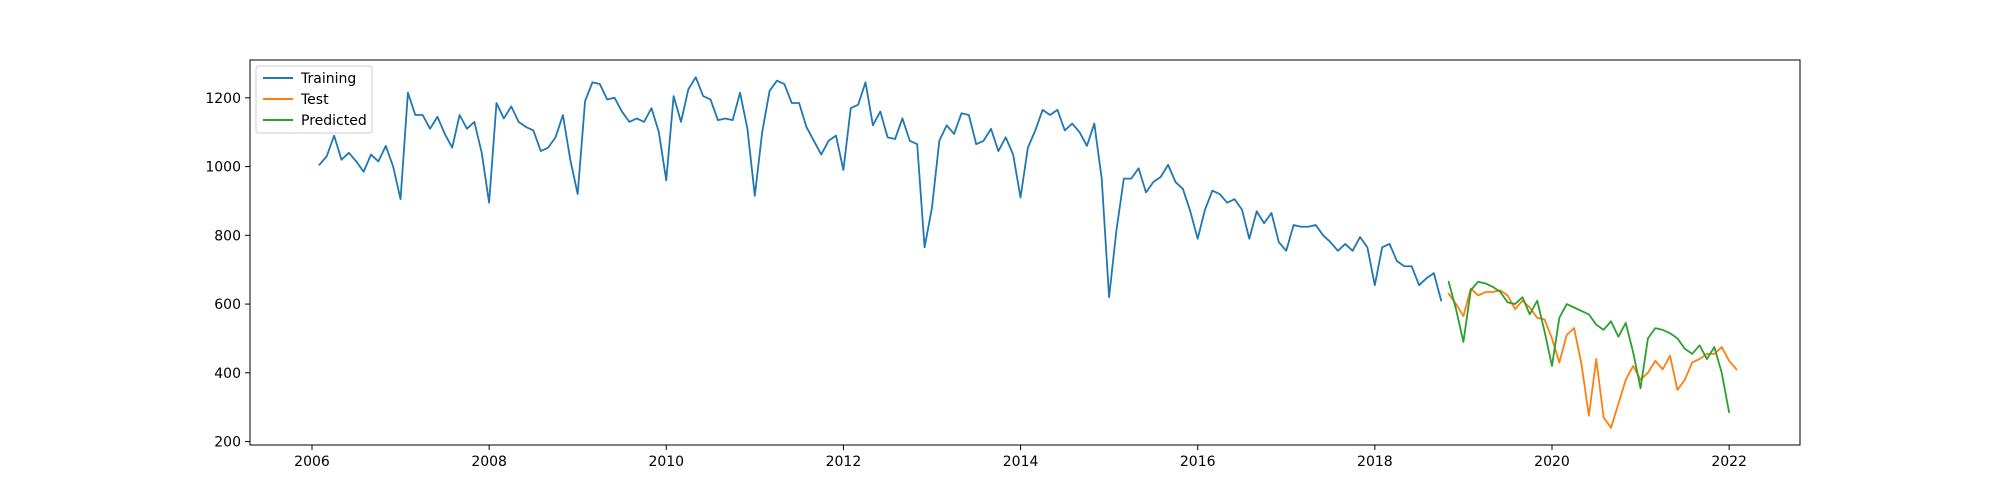 This screenshot has width=2000, height=500. What do you see at coordinates (227, 236) in the screenshot?
I see `y-tick-label: 800` at bounding box center [227, 236].